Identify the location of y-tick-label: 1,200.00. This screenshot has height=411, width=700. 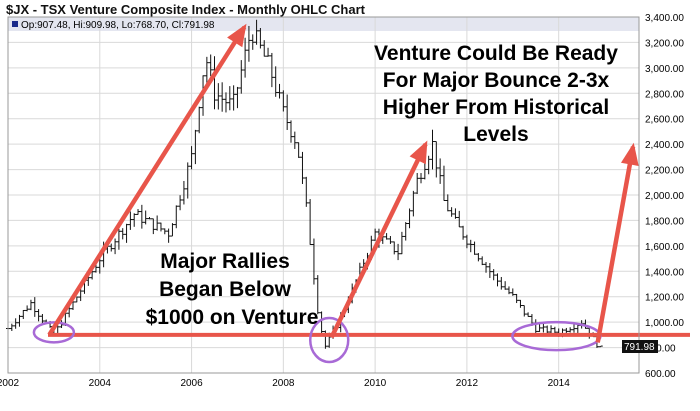
(664, 298).